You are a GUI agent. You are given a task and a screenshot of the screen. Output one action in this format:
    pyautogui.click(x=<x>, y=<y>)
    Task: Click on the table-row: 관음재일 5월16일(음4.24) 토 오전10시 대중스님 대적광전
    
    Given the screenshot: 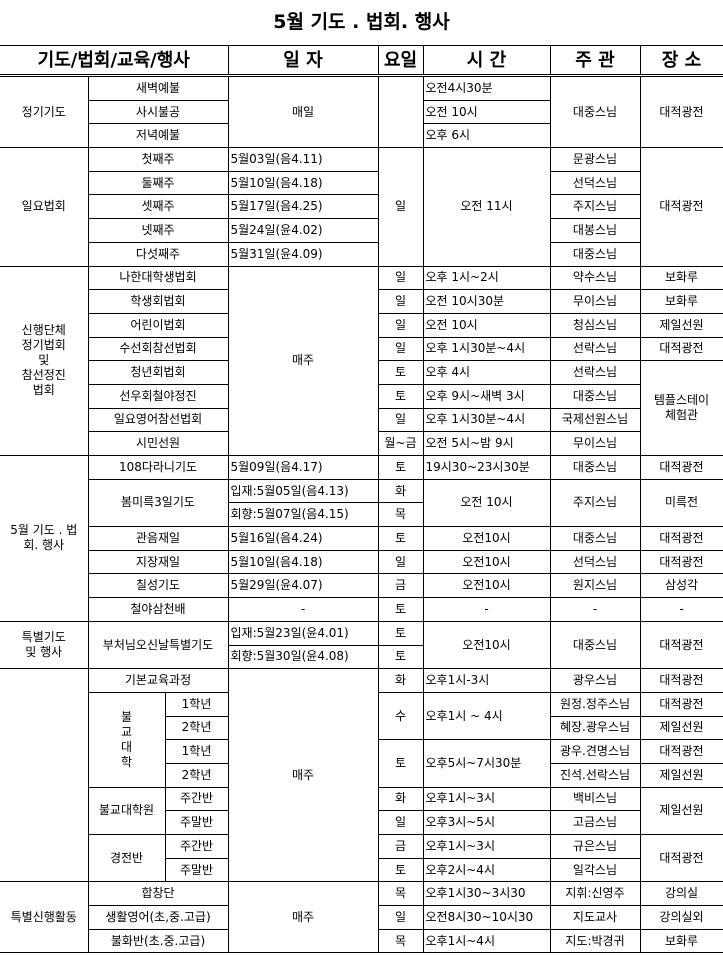 What is the action you would take?
    pyautogui.click(x=361, y=538)
    